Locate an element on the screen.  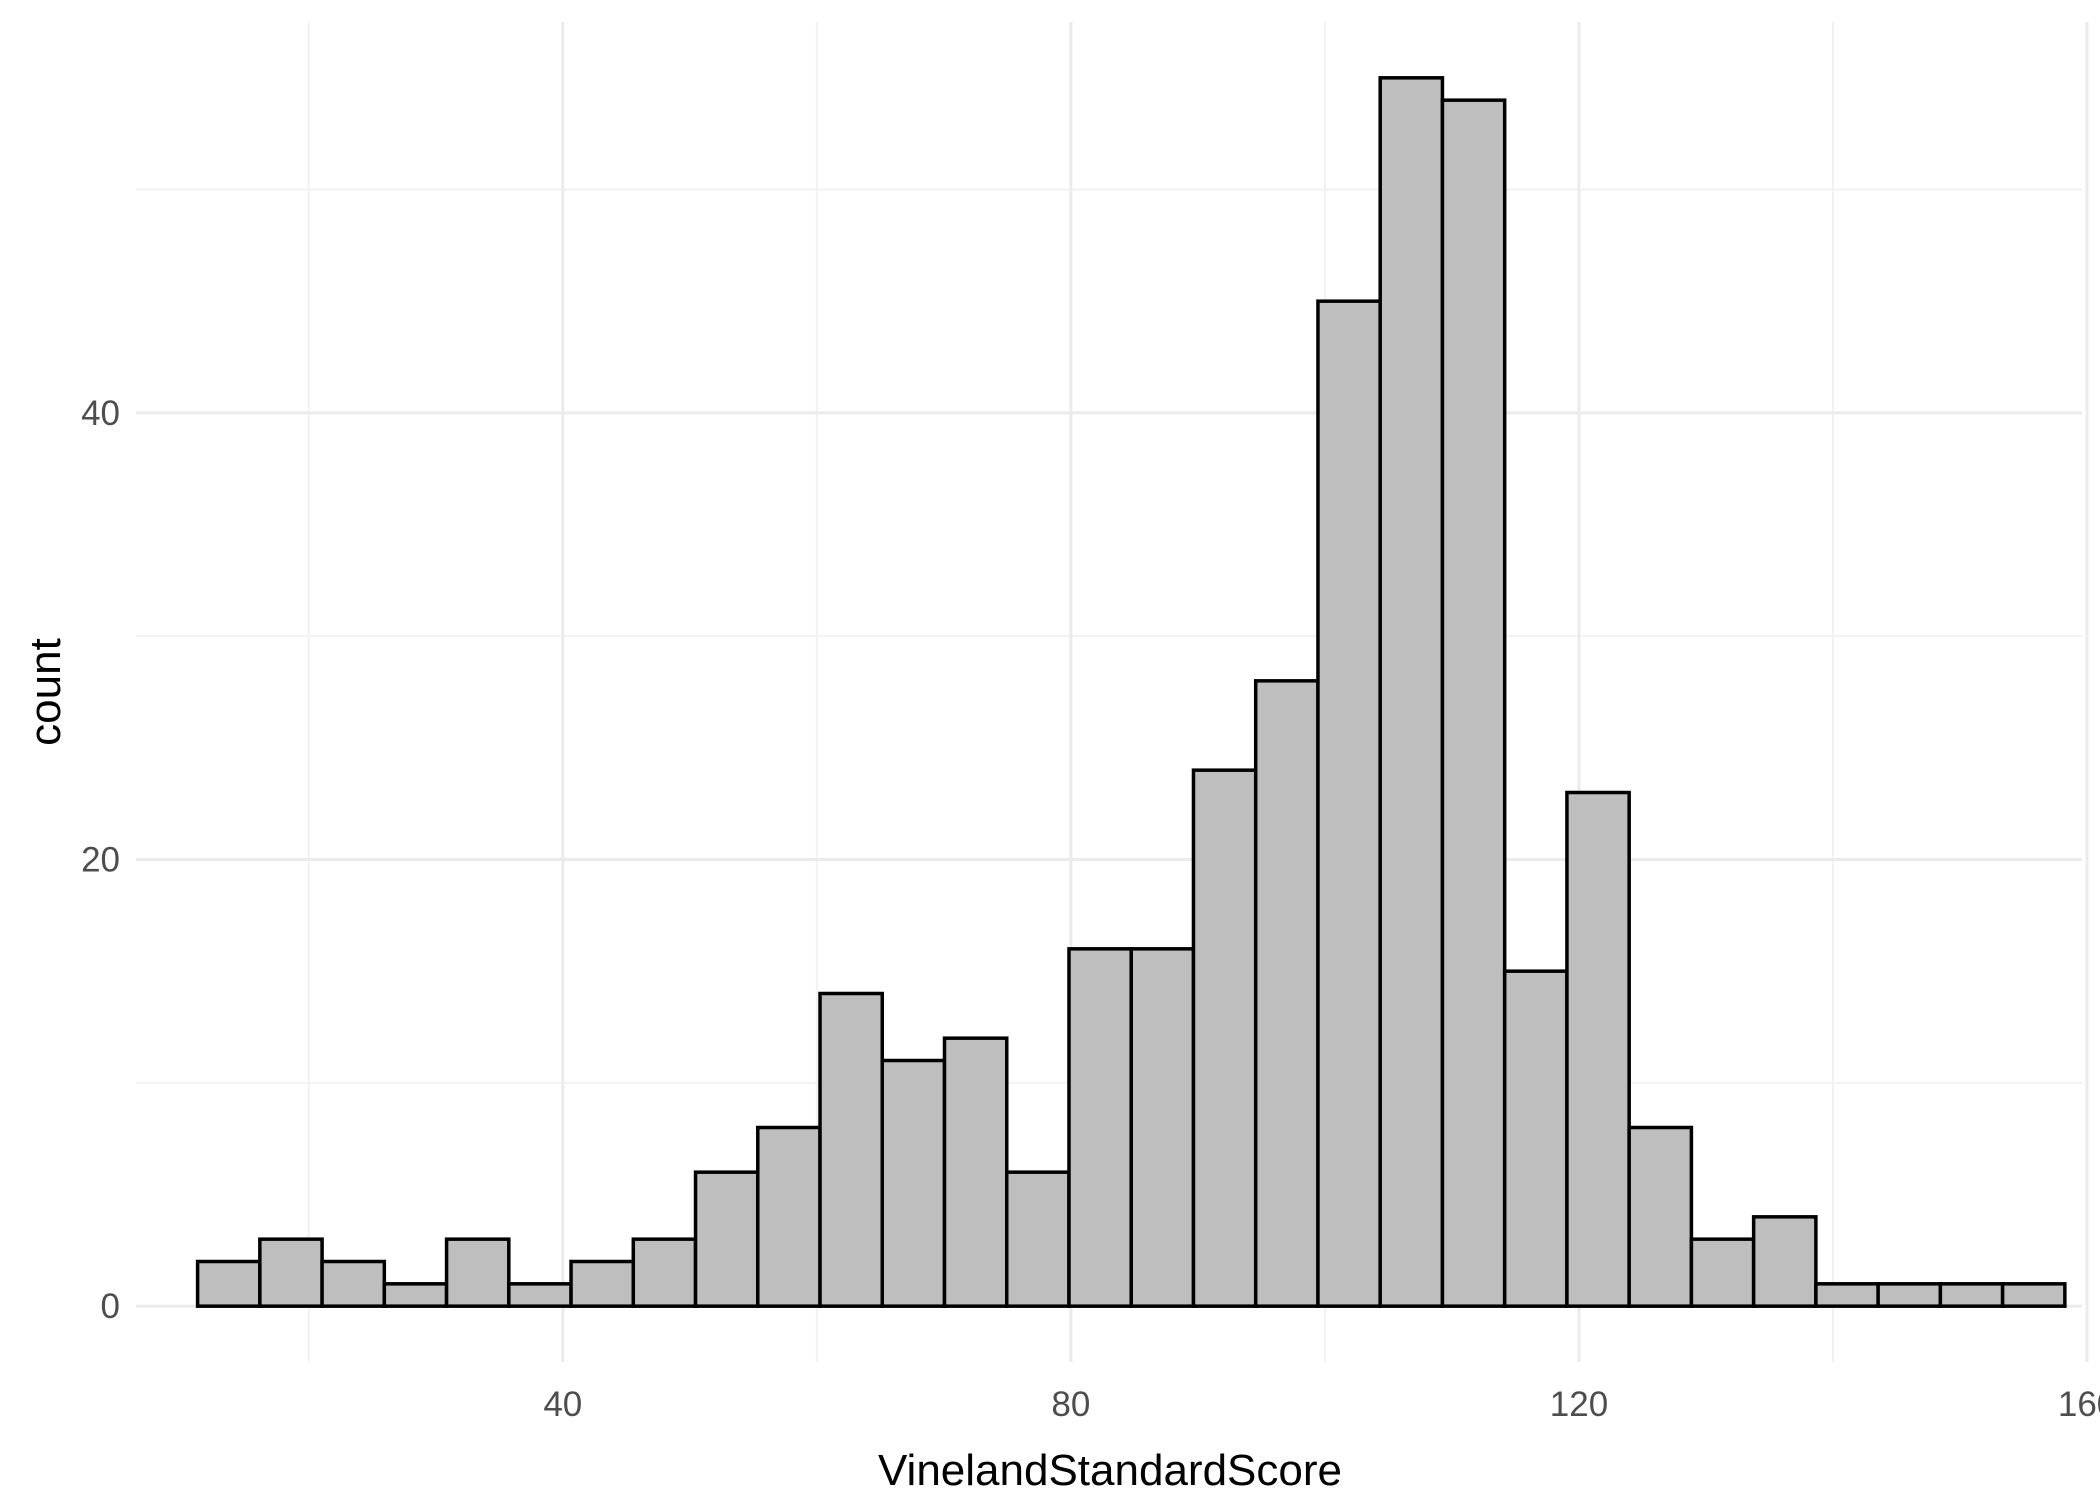
x-tick-label: 40 is located at coordinates (562, 1404).